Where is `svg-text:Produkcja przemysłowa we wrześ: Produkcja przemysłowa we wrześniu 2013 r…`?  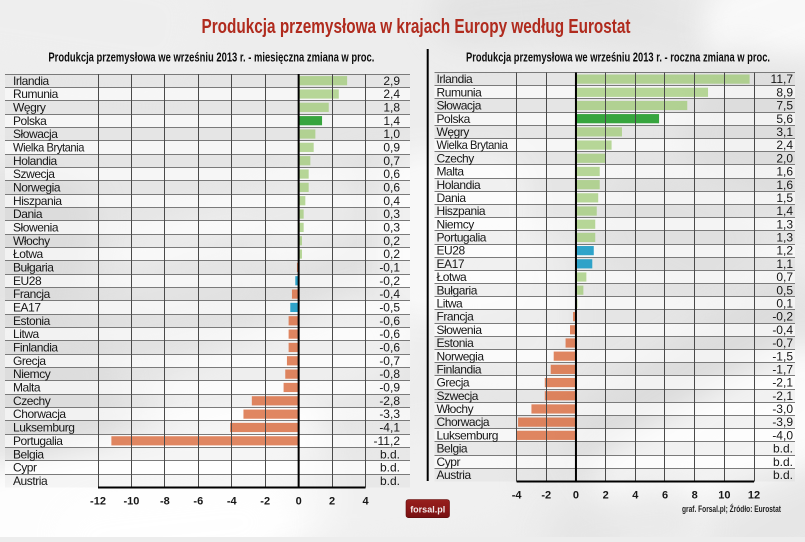
svg-text:Produkcja przemysłowa we wrześ: Produkcja przemysłowa we wrześniu 2013 r… is located at coordinates (211, 58).